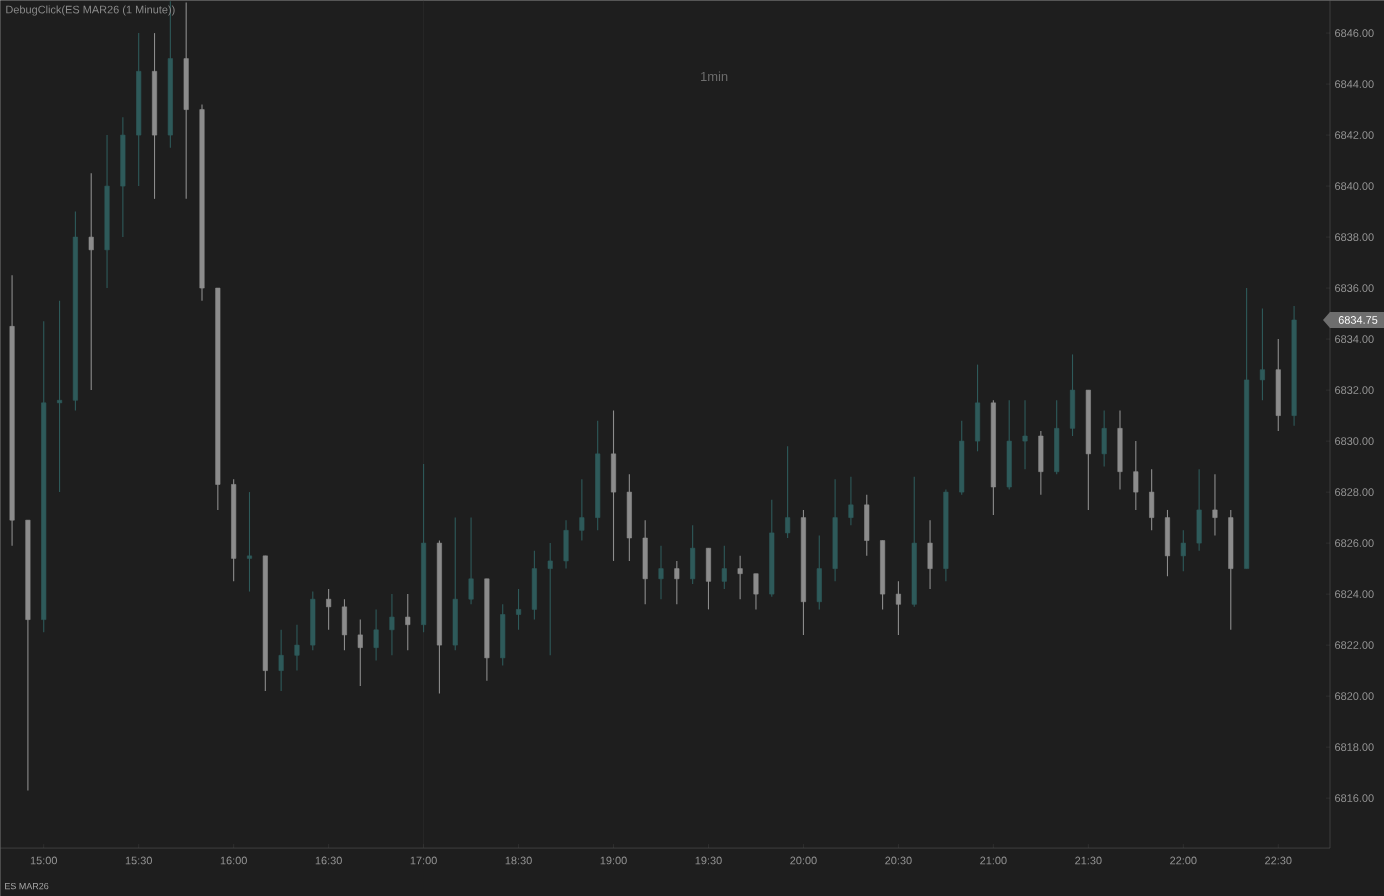 Image resolution: width=1384 pixels, height=896 pixels. I want to click on x-tick-label: 16:00, so click(233, 860).